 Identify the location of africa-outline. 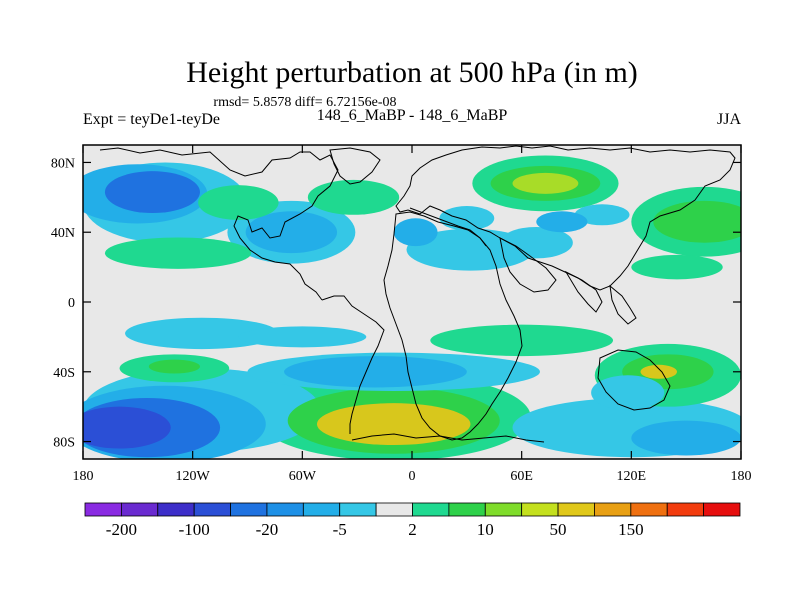
(453, 326).